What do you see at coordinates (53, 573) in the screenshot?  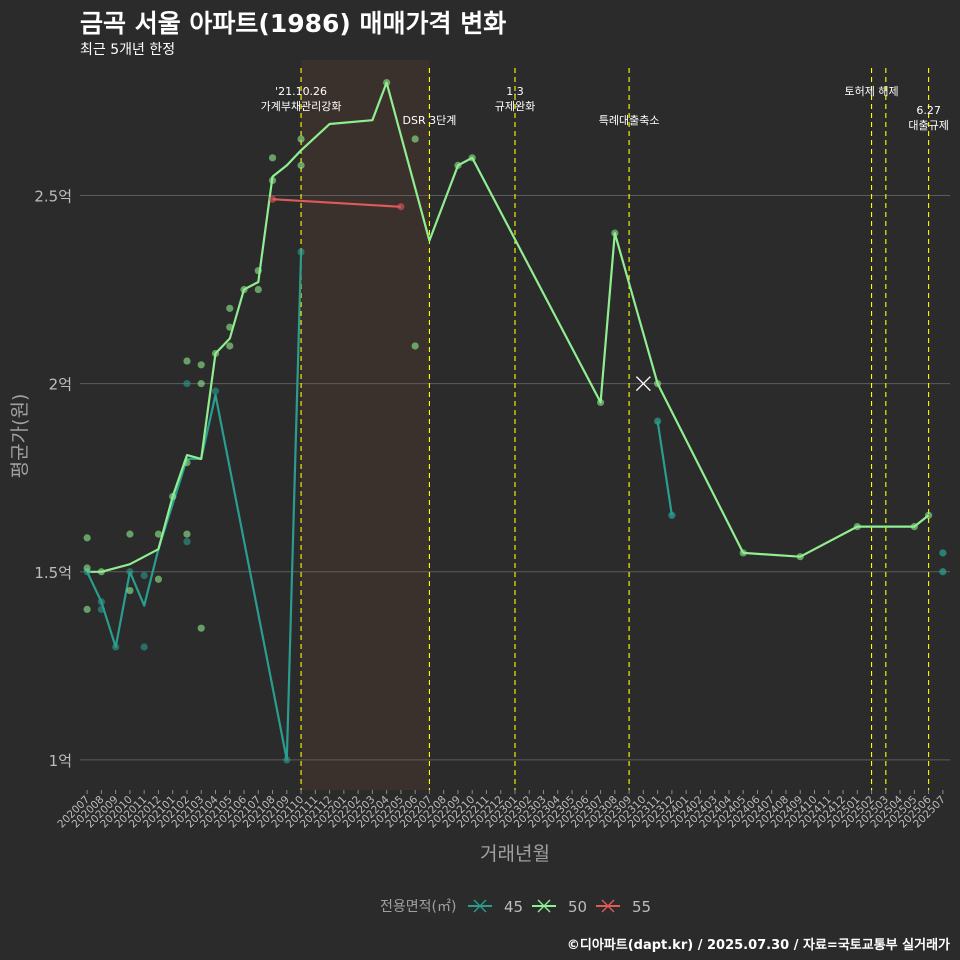 I see `y-tick-label: 1.5억` at bounding box center [53, 573].